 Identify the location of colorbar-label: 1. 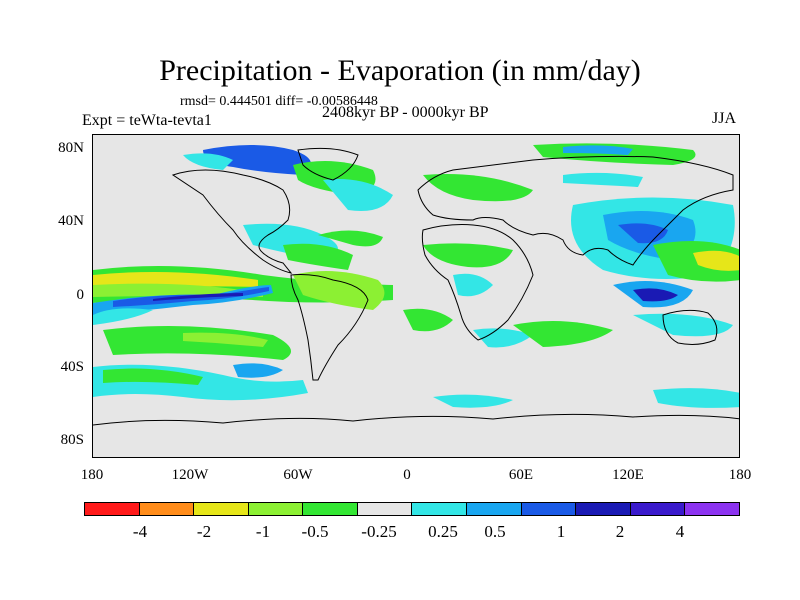
(561, 531).